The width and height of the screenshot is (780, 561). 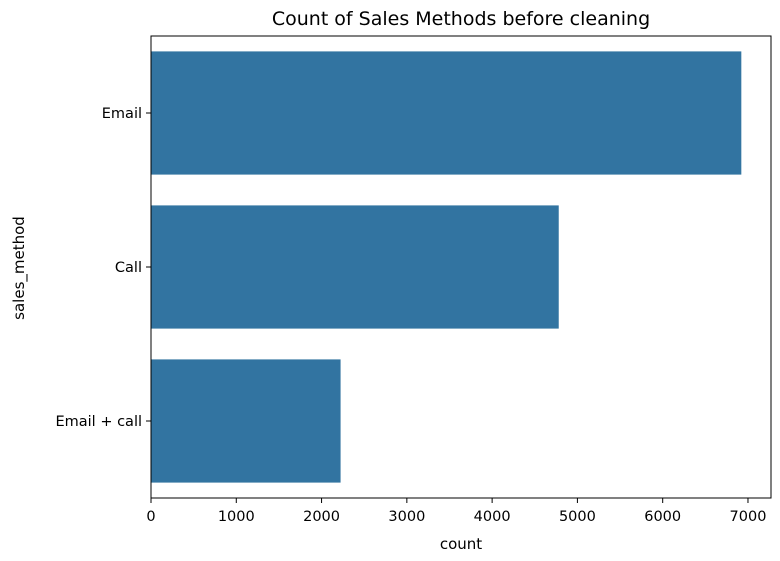 I want to click on y-tick-label: Call, so click(x=128, y=268).